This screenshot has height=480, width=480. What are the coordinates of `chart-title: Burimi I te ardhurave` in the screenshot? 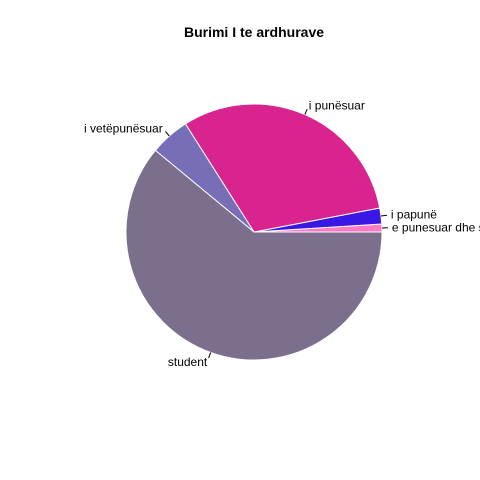 It's located at (254, 32).